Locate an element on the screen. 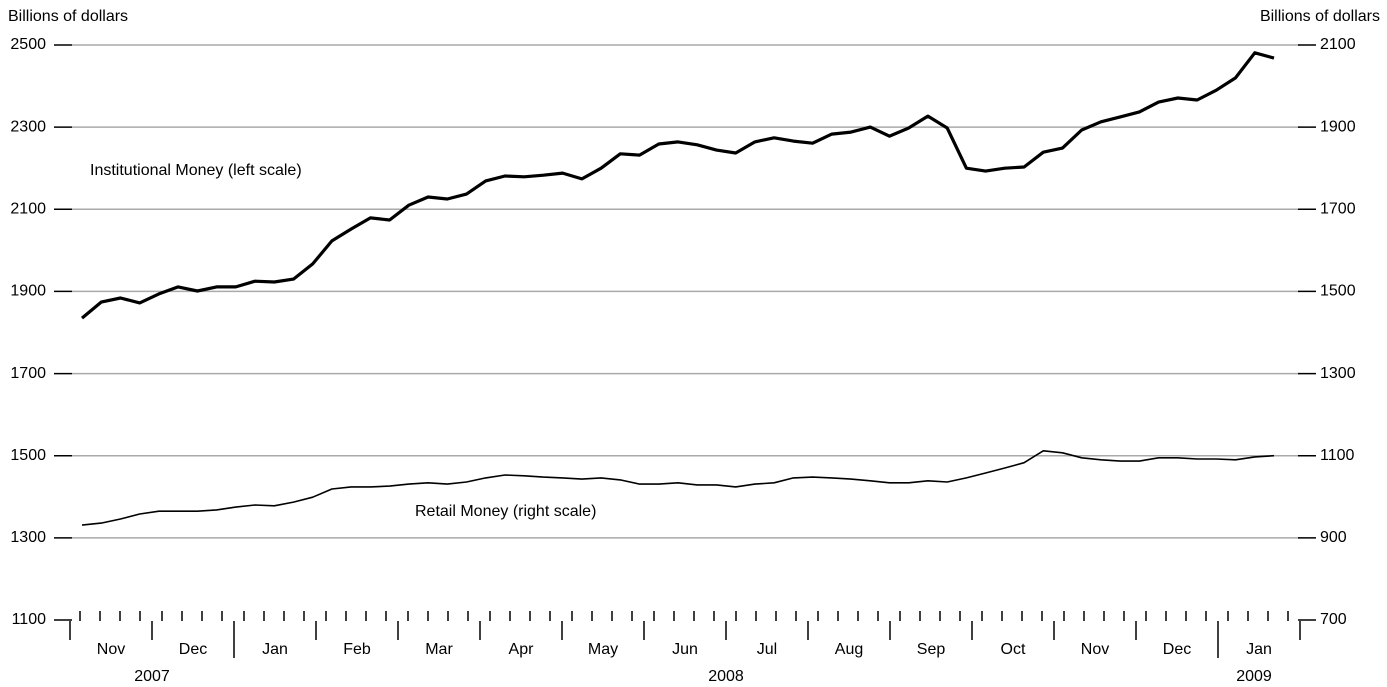 The height and width of the screenshot is (687, 1387). y-tick-label: 2300 is located at coordinates (28, 126).